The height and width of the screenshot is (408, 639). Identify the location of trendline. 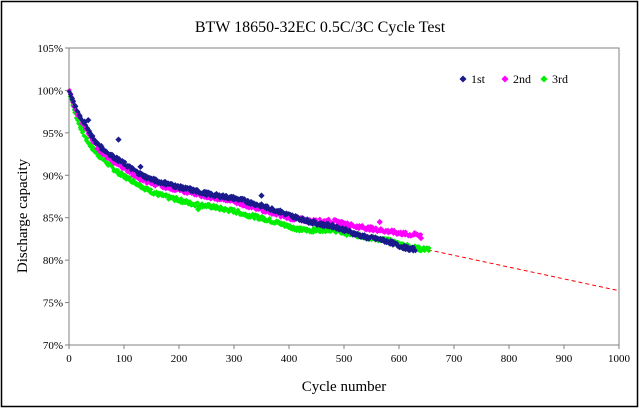
(520, 269).